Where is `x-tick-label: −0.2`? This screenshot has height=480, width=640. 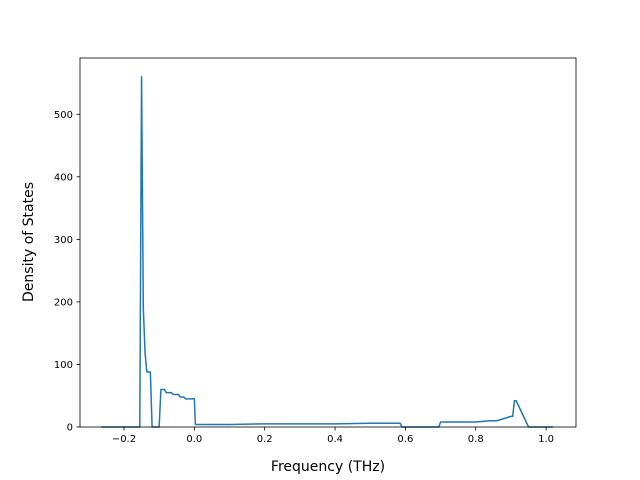 x-tick-label: −0.2 is located at coordinates (124, 439).